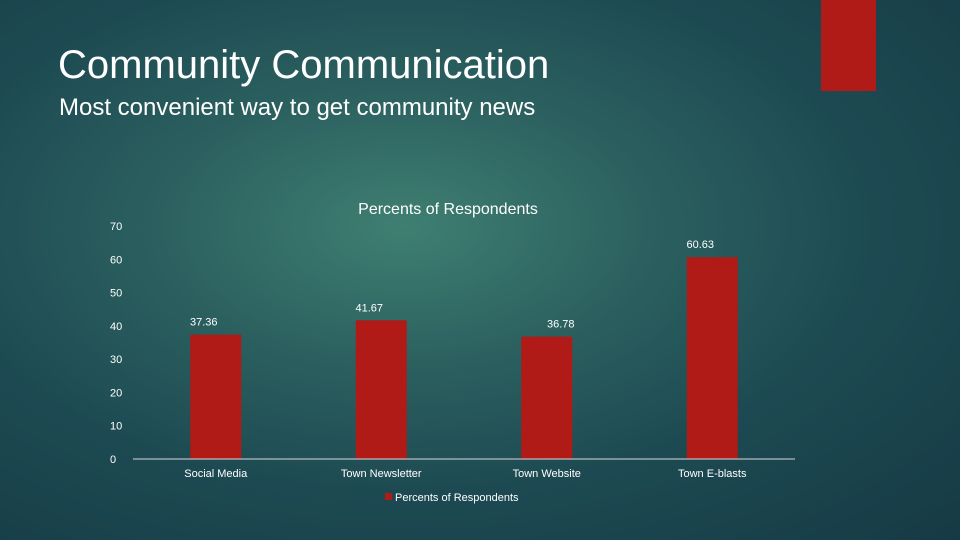 The height and width of the screenshot is (540, 960). I want to click on data-label: 60.63, so click(700, 245).